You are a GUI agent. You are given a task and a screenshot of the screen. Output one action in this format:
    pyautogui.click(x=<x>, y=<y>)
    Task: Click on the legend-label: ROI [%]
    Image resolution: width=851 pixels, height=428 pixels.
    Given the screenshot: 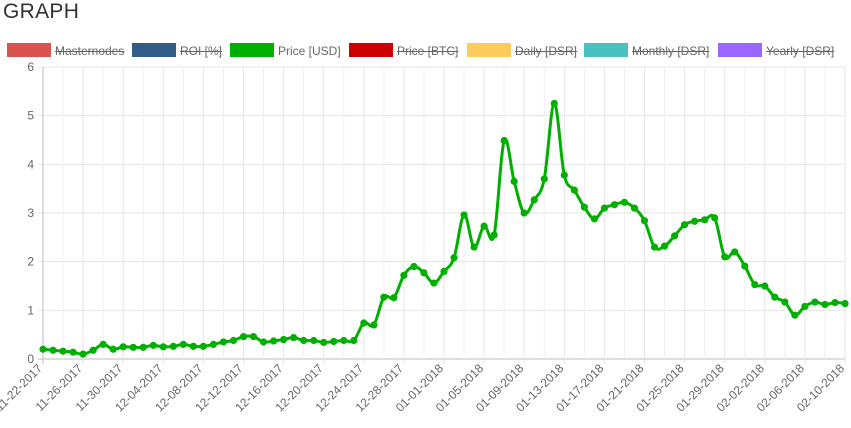 What is the action you would take?
    pyautogui.click(x=201, y=51)
    